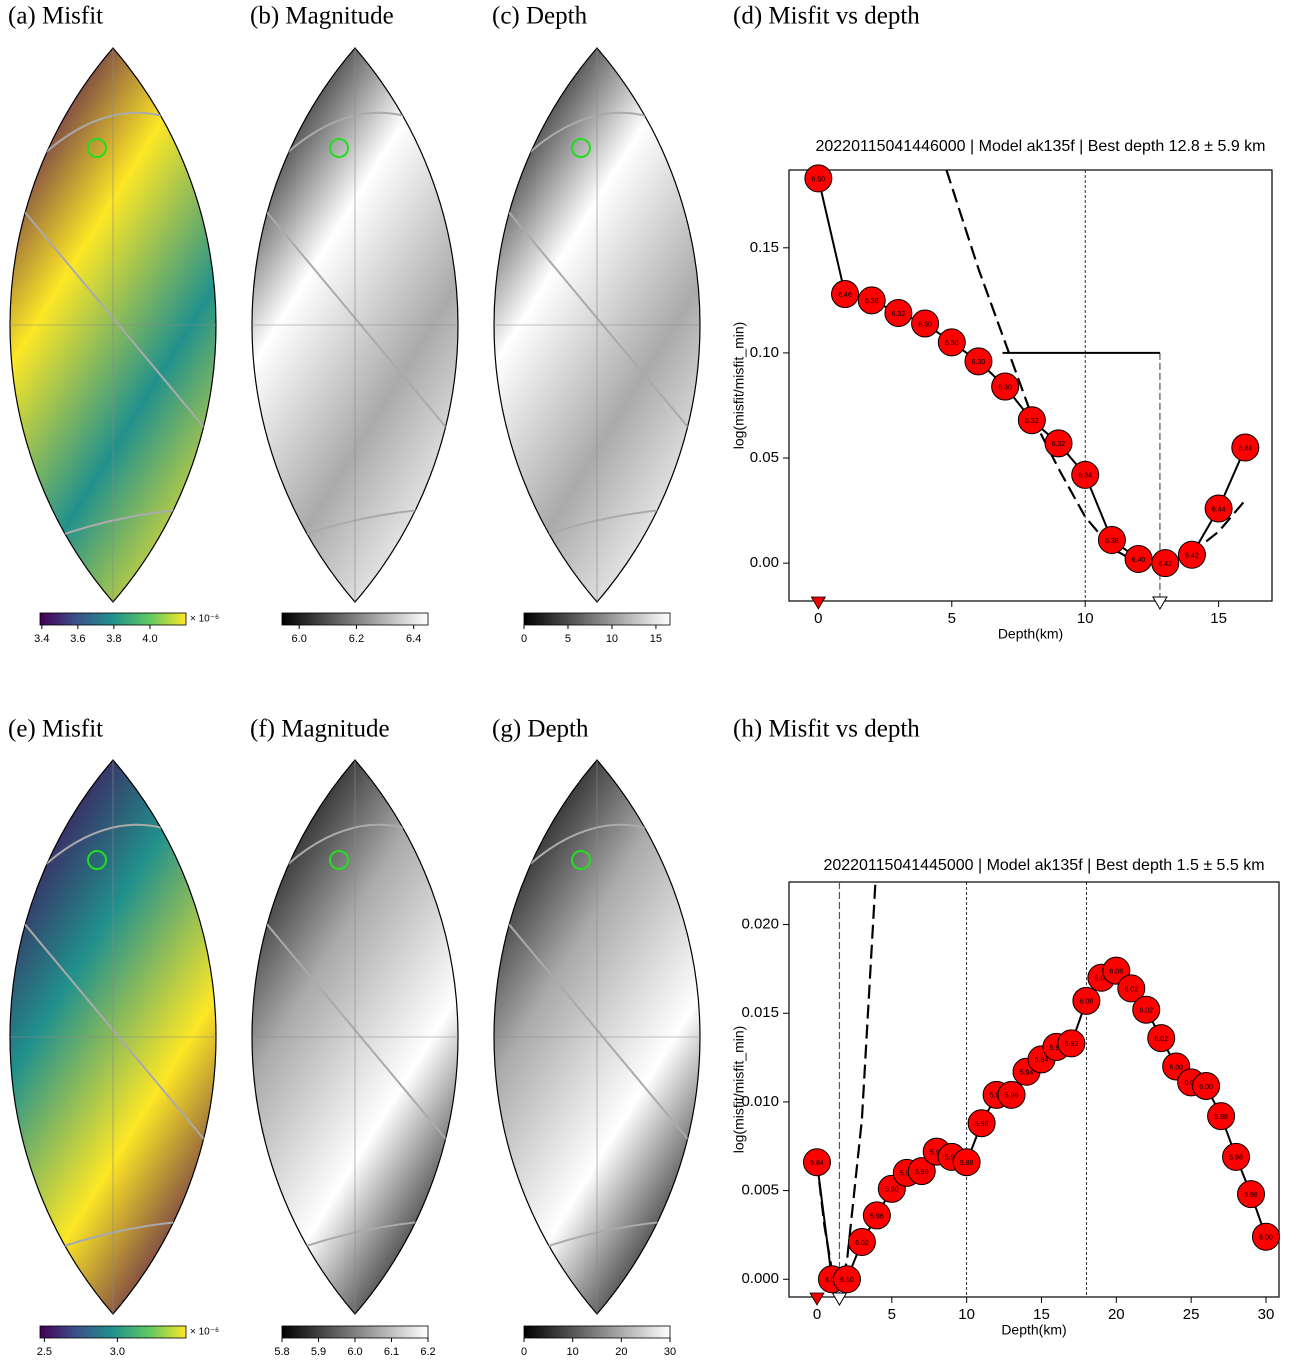 This screenshot has width=1304, height=1361. I want to click on point-label: 5.88, so click(967, 1163).